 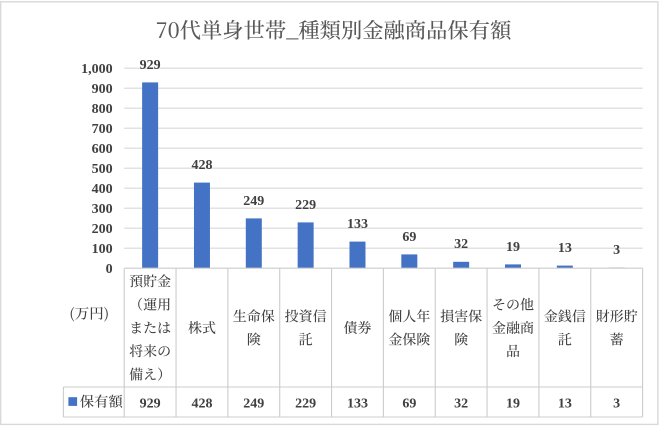 I want to click on svg-text: 700, so click(x=102, y=129).